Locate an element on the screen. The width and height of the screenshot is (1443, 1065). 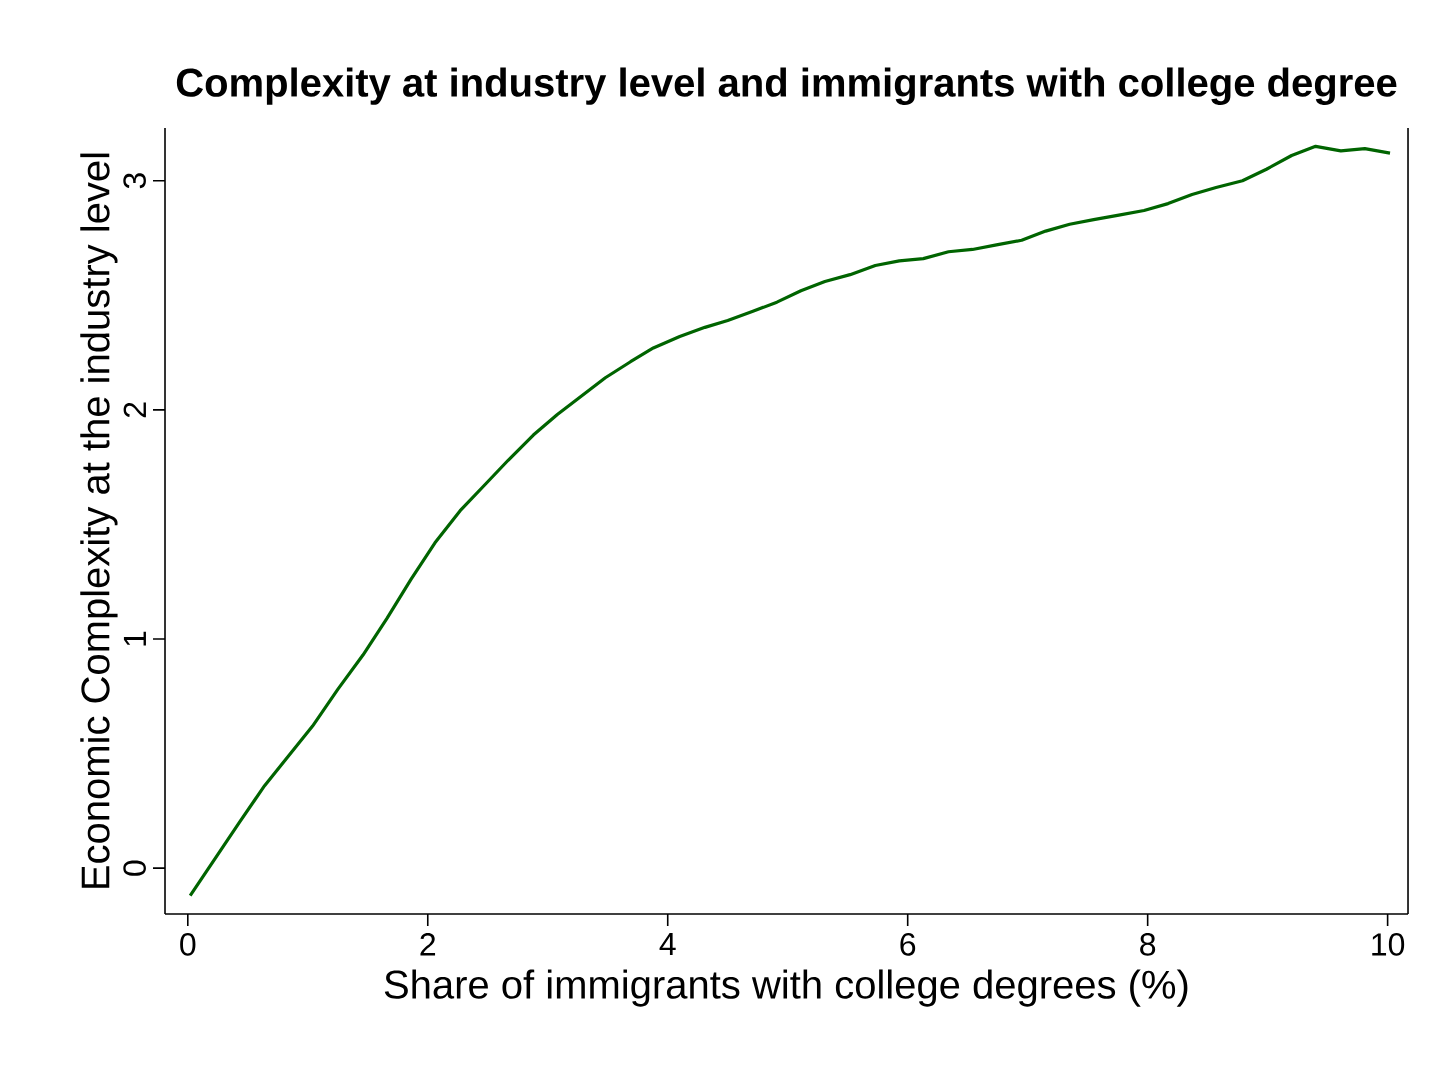
y-tick-label: 2 is located at coordinates (134, 410).